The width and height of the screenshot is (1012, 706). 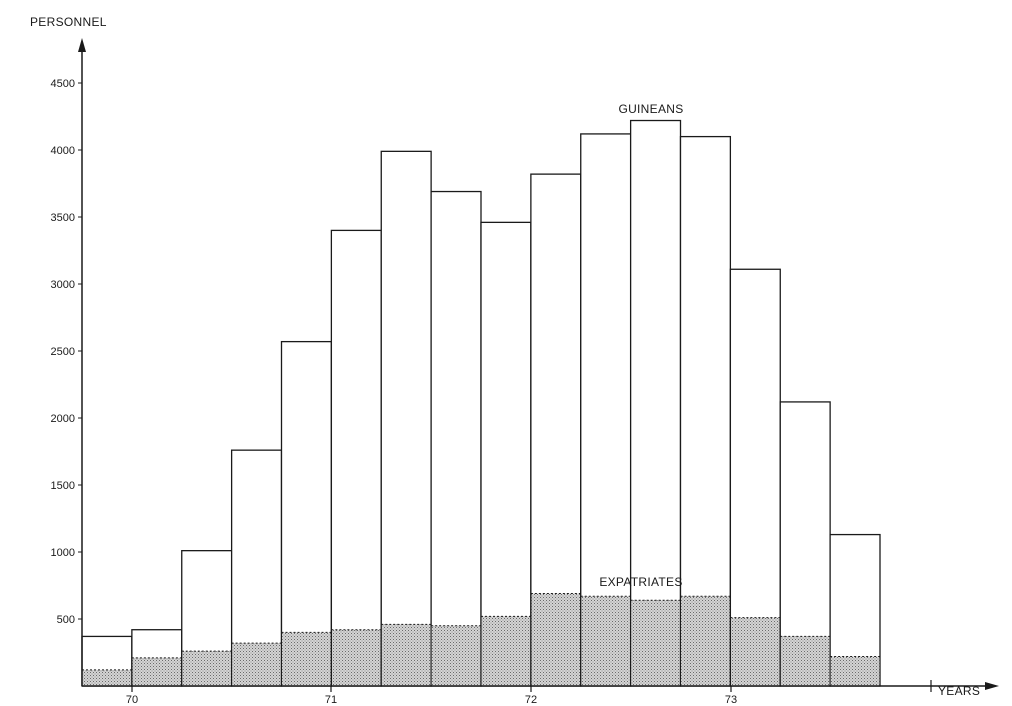 What do you see at coordinates (63, 553) in the screenshot?
I see `y-tick-label: 1000` at bounding box center [63, 553].